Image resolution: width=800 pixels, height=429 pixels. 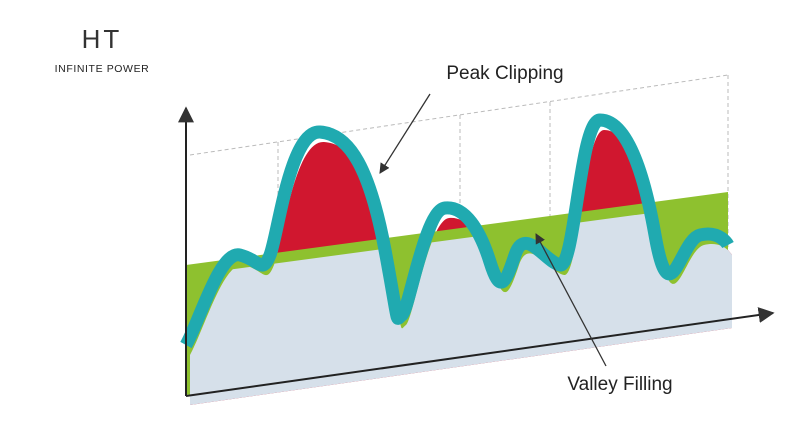 I want to click on valley-label: Valley Filling, so click(x=619, y=384).